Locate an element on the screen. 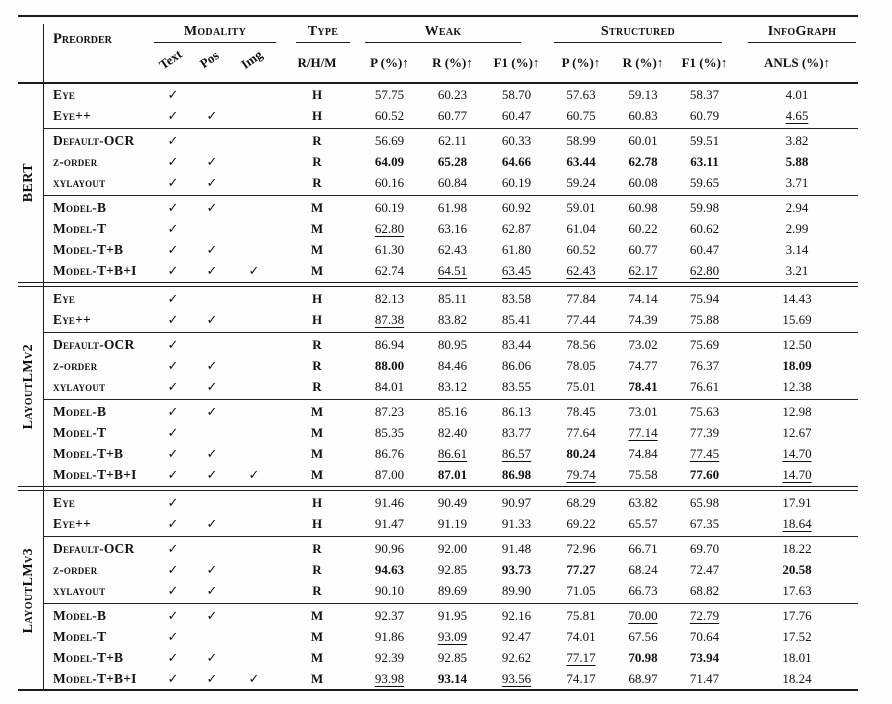 This screenshot has height=704, width=892. weak-f1-cell: 86.06 is located at coordinates (516, 365).